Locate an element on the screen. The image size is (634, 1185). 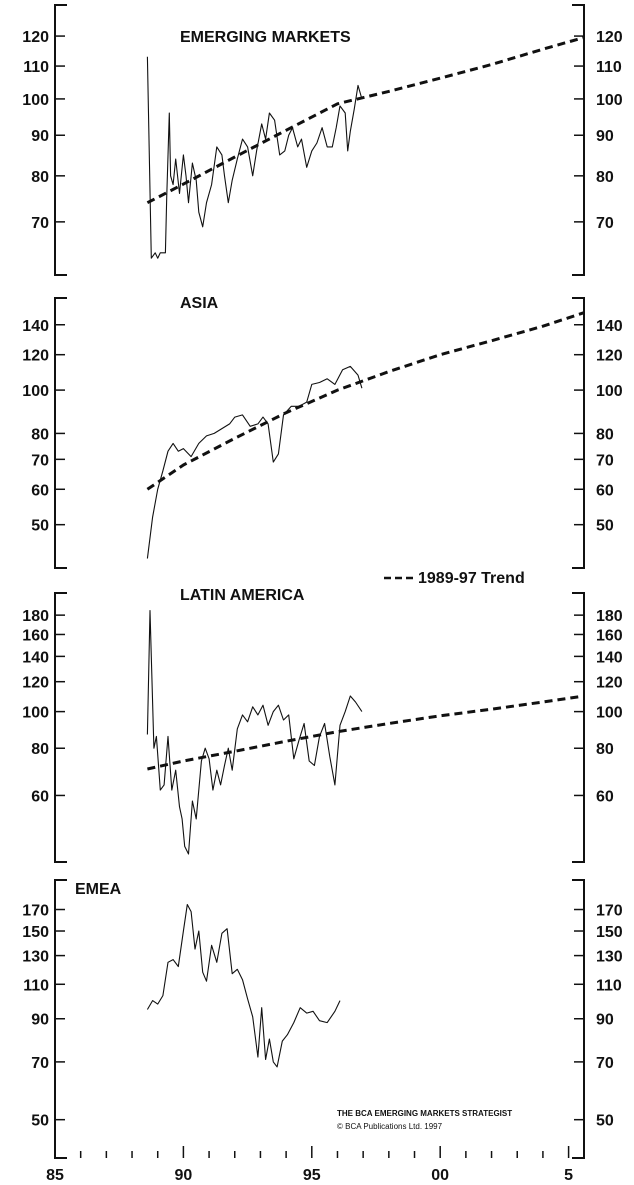
footer-copyright: © BCA Publications Ltd. 1997 is located at coordinates (390, 1126).